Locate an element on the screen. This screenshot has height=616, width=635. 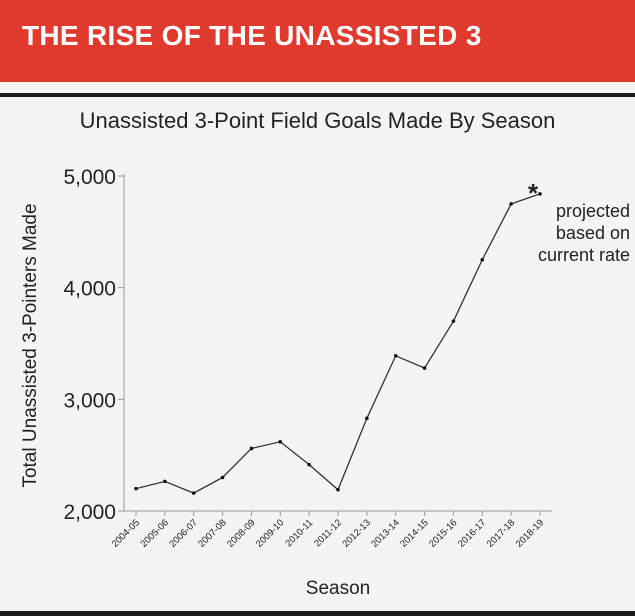
x-tick-label: 2007-08 is located at coordinates (212, 533).